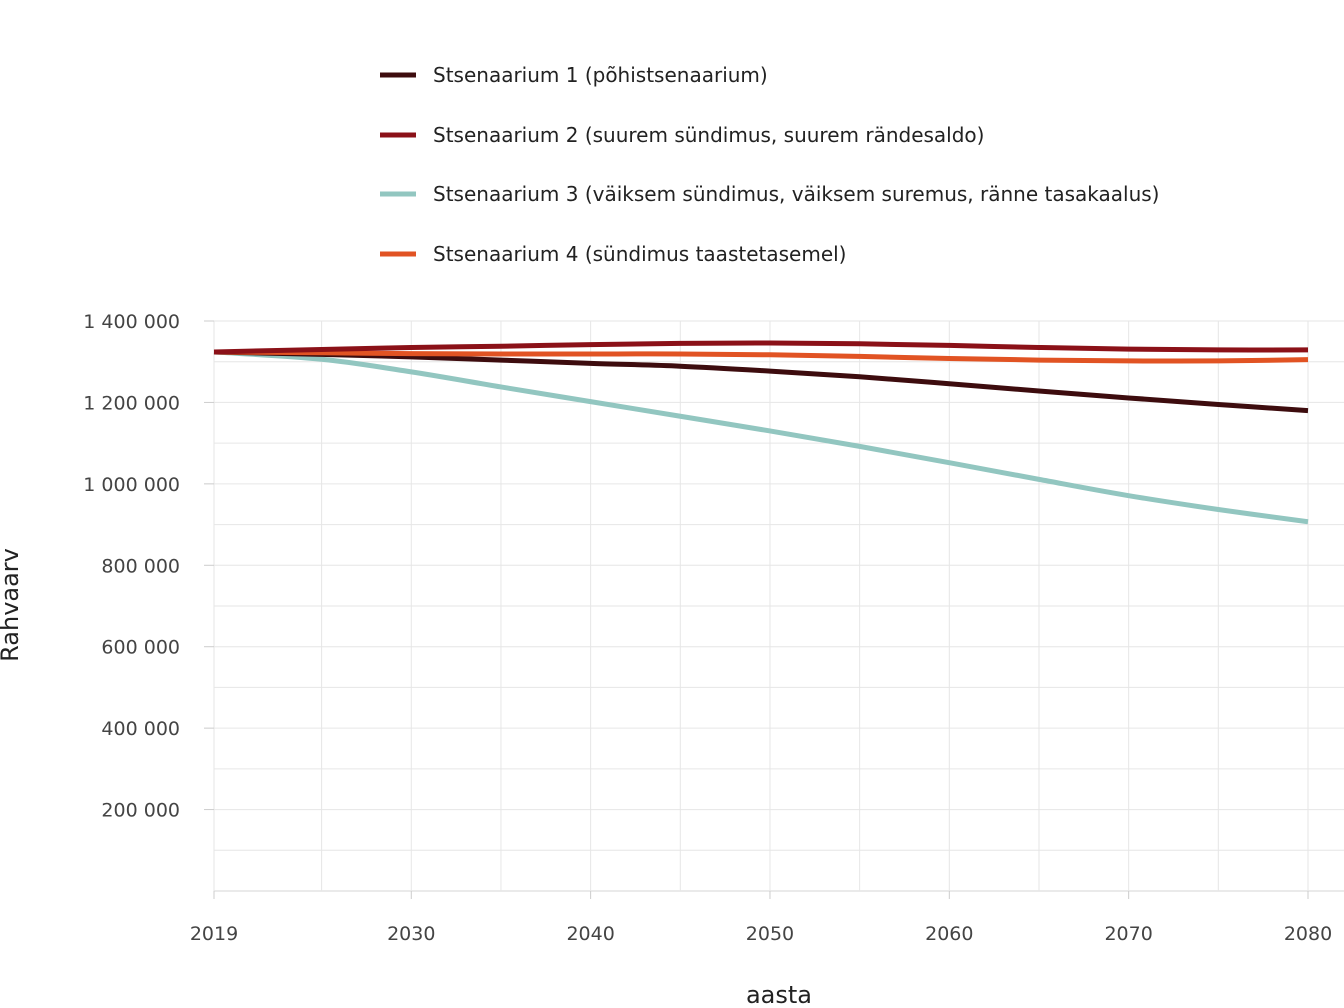  What do you see at coordinates (761, 918) in the screenshot?
I see `x-axis-ticks: 2019 2030 2040 2050 2060 2070 2080` at bounding box center [761, 918].